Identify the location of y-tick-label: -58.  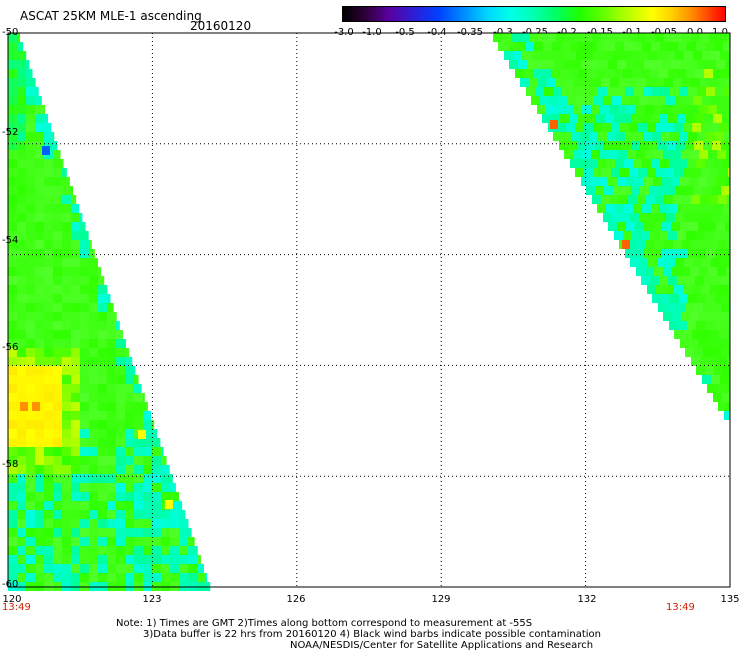
(10, 465).